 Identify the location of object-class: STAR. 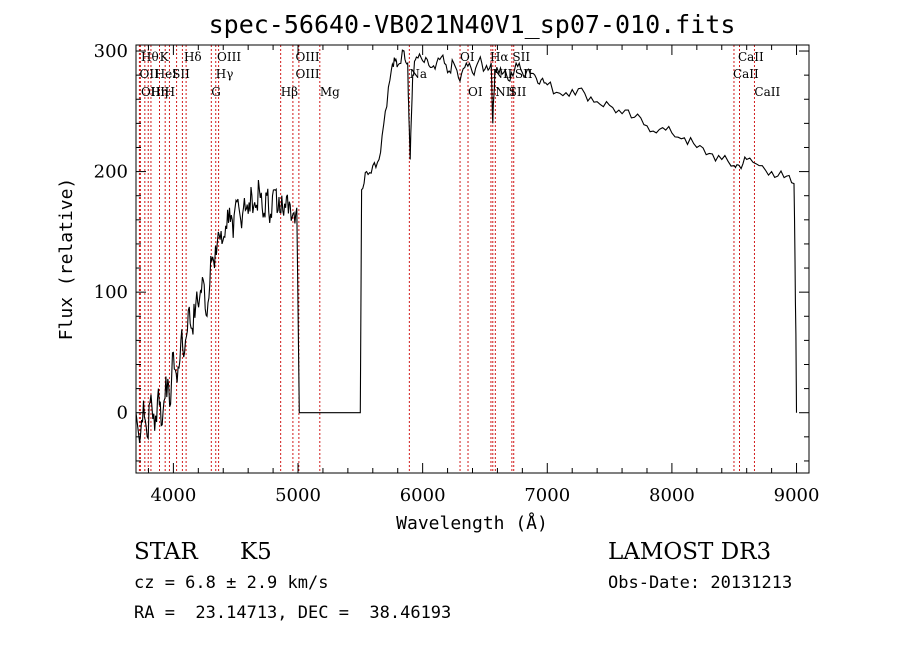
(166, 552).